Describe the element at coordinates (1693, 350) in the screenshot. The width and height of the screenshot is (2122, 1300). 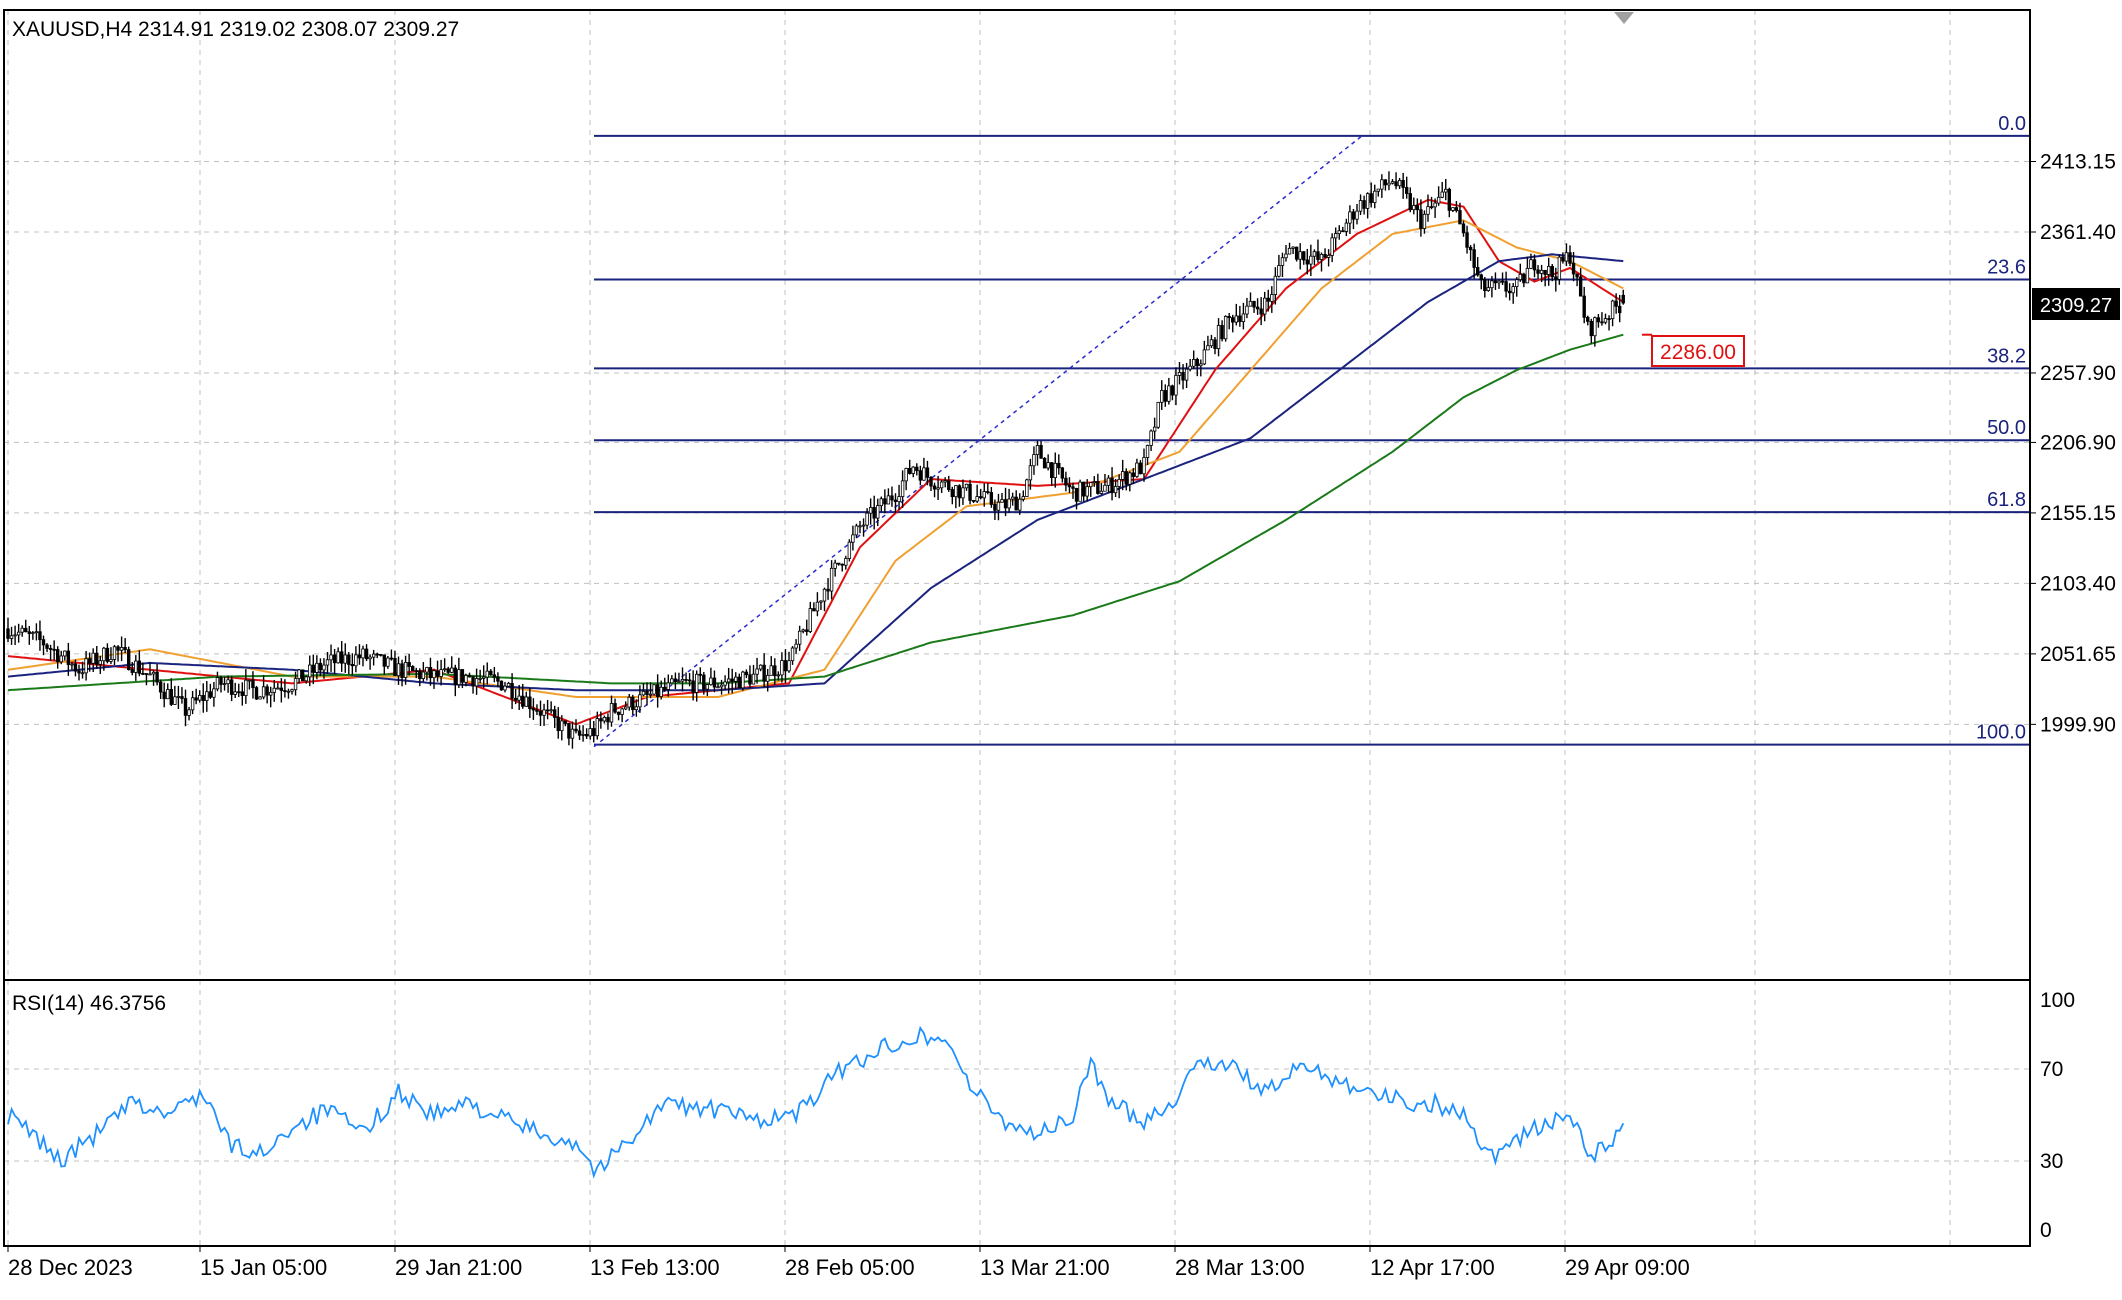
I see `alert-level-tag: 2286.00` at that location.